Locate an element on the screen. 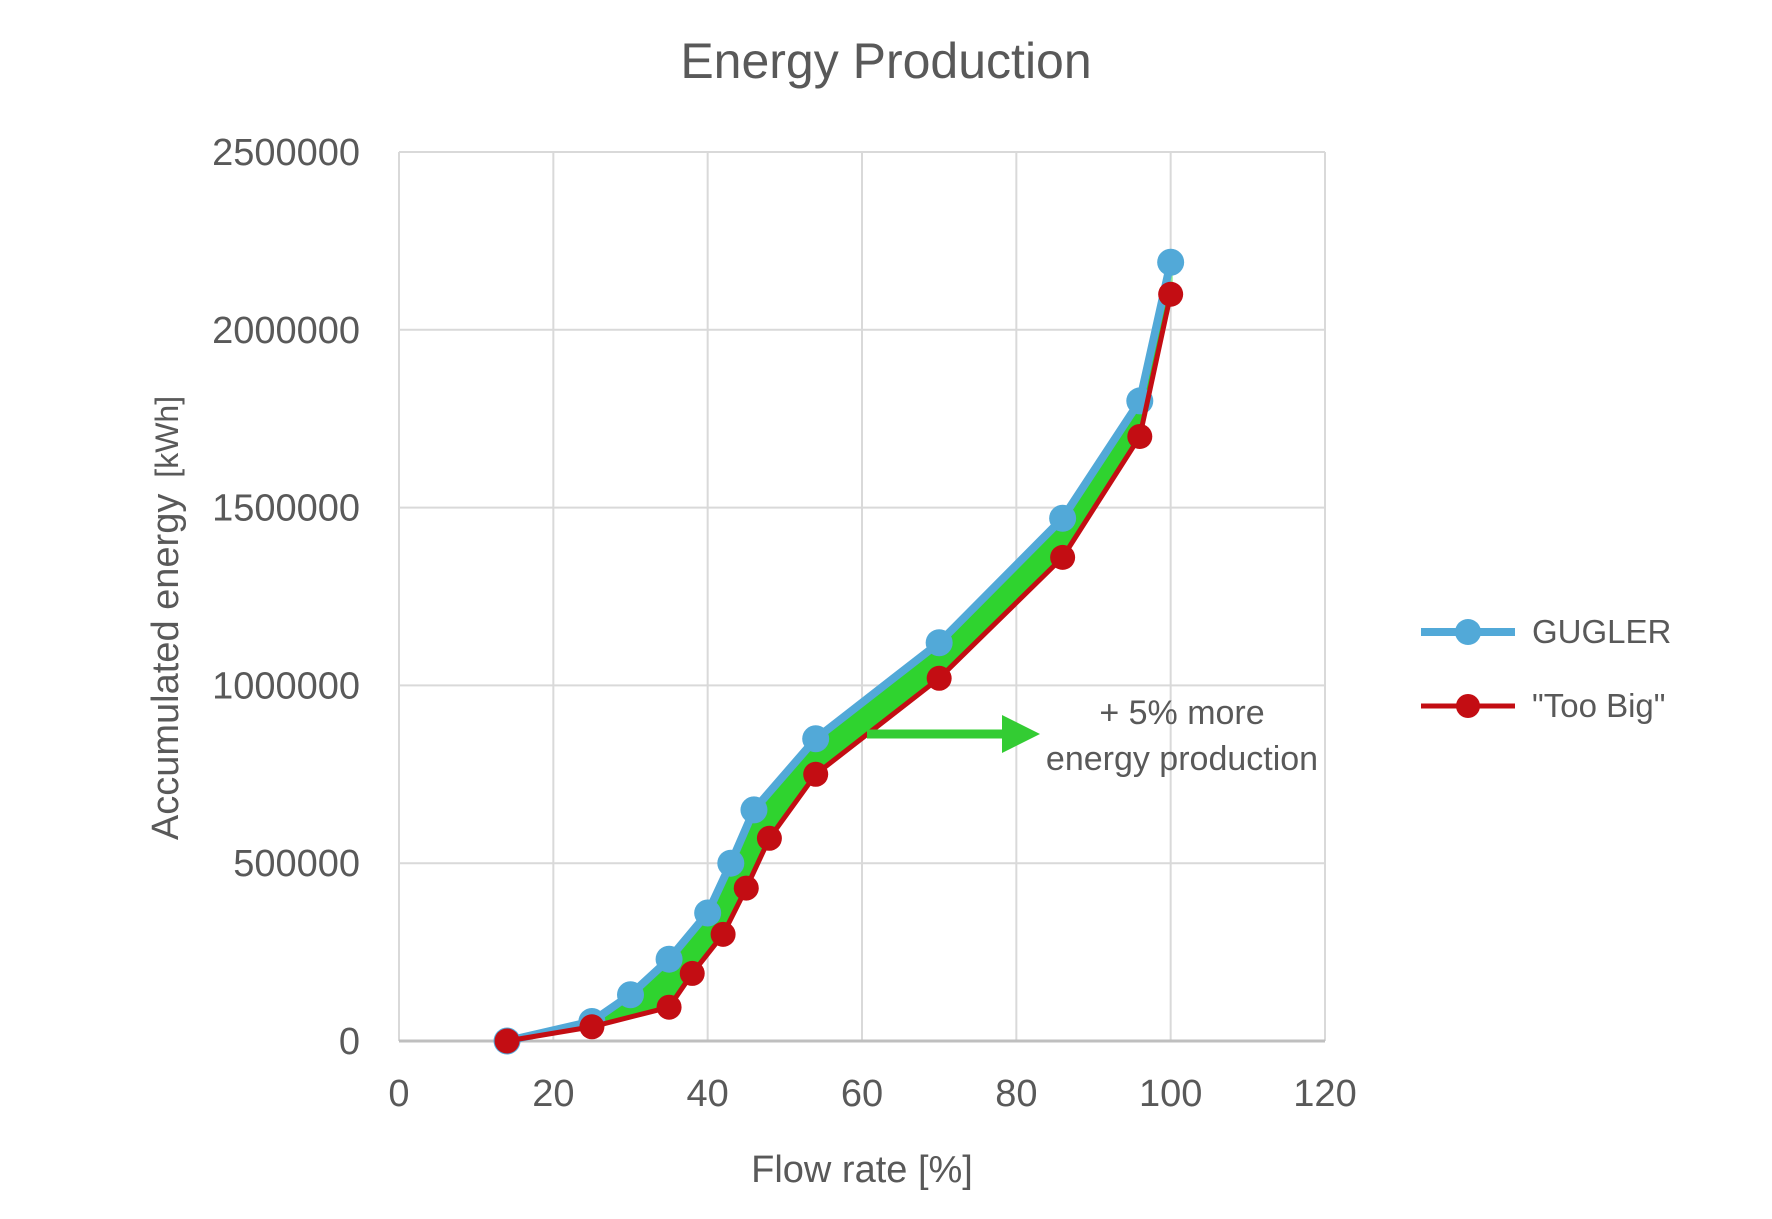 The image size is (1772, 1219). legend-dot-too-big is located at coordinates (1468, 706).